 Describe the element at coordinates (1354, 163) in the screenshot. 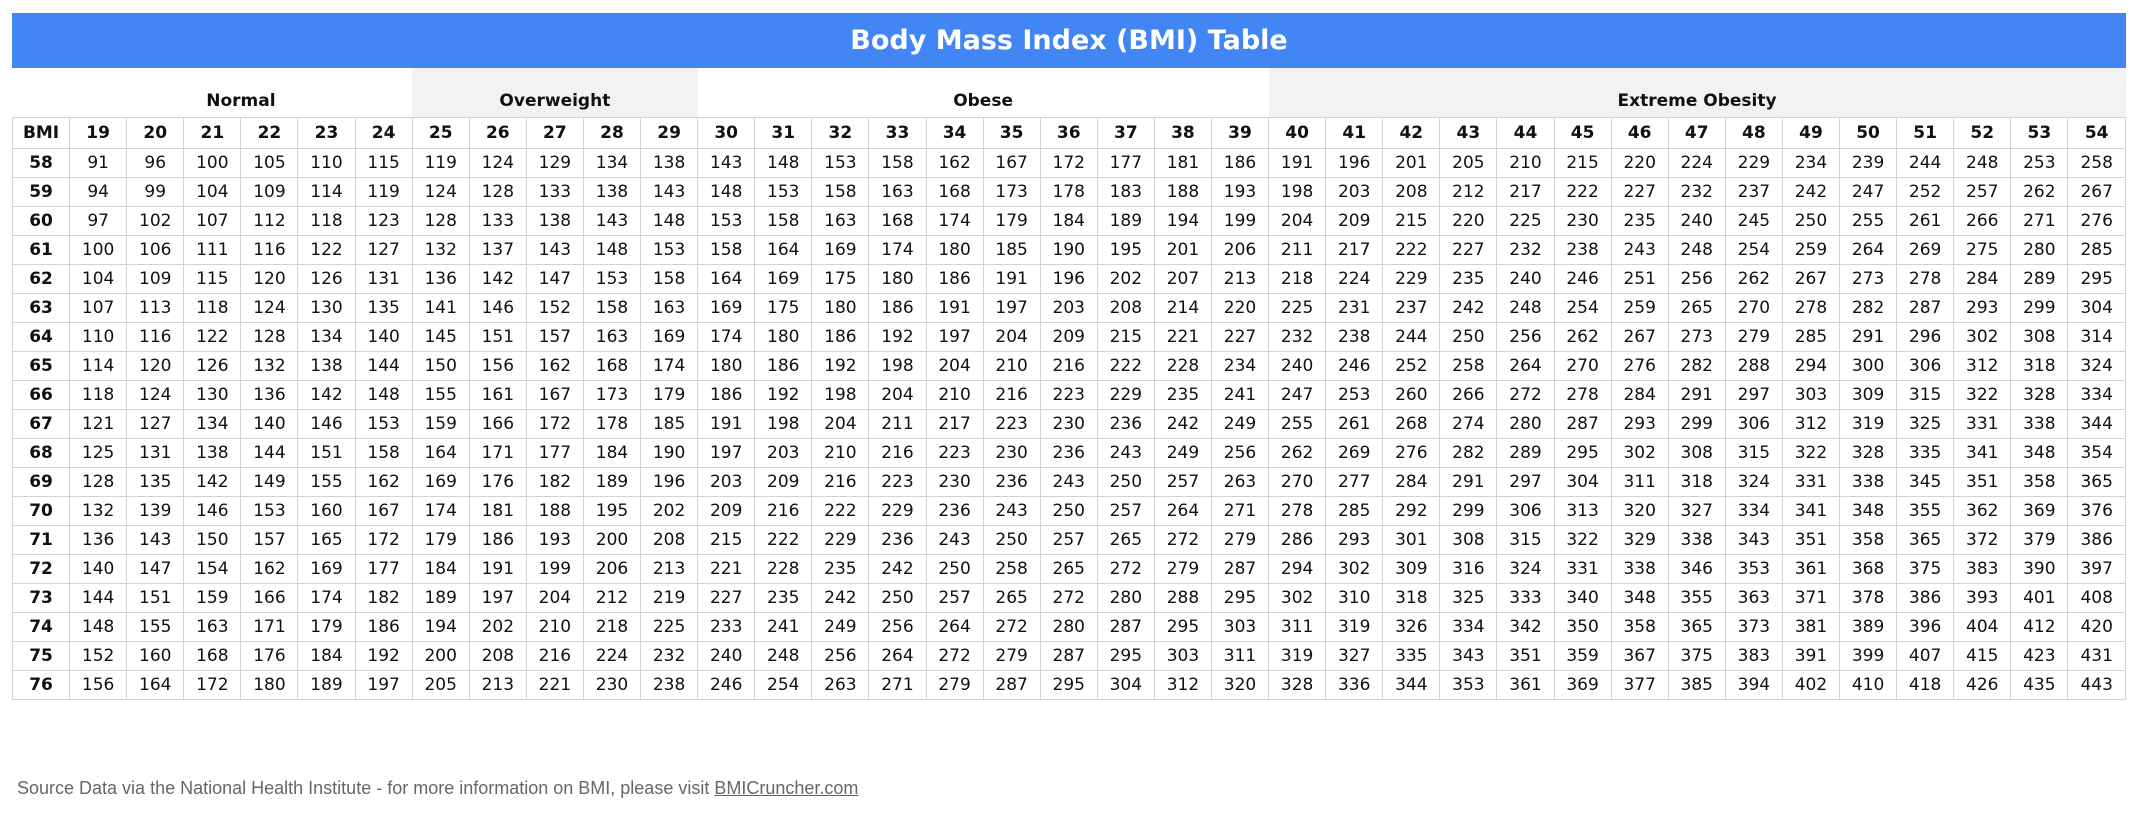

I see `weight-cell: 196` at that location.